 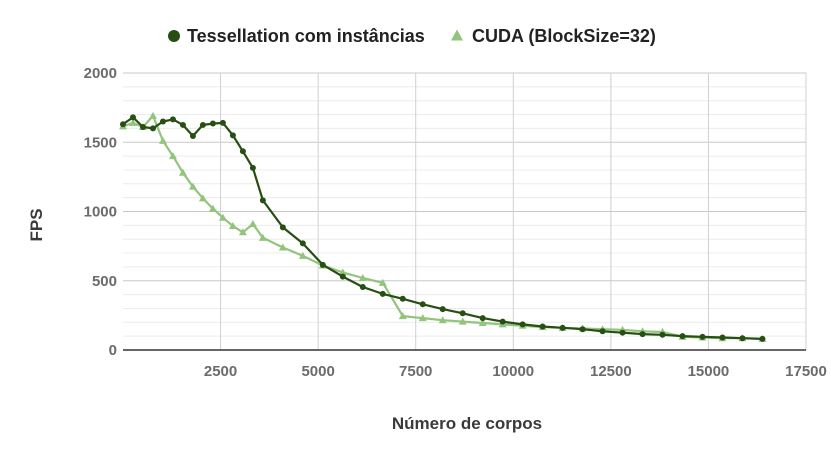 What do you see at coordinates (467, 423) in the screenshot?
I see `x-axis-title: Número de corpos` at bounding box center [467, 423].